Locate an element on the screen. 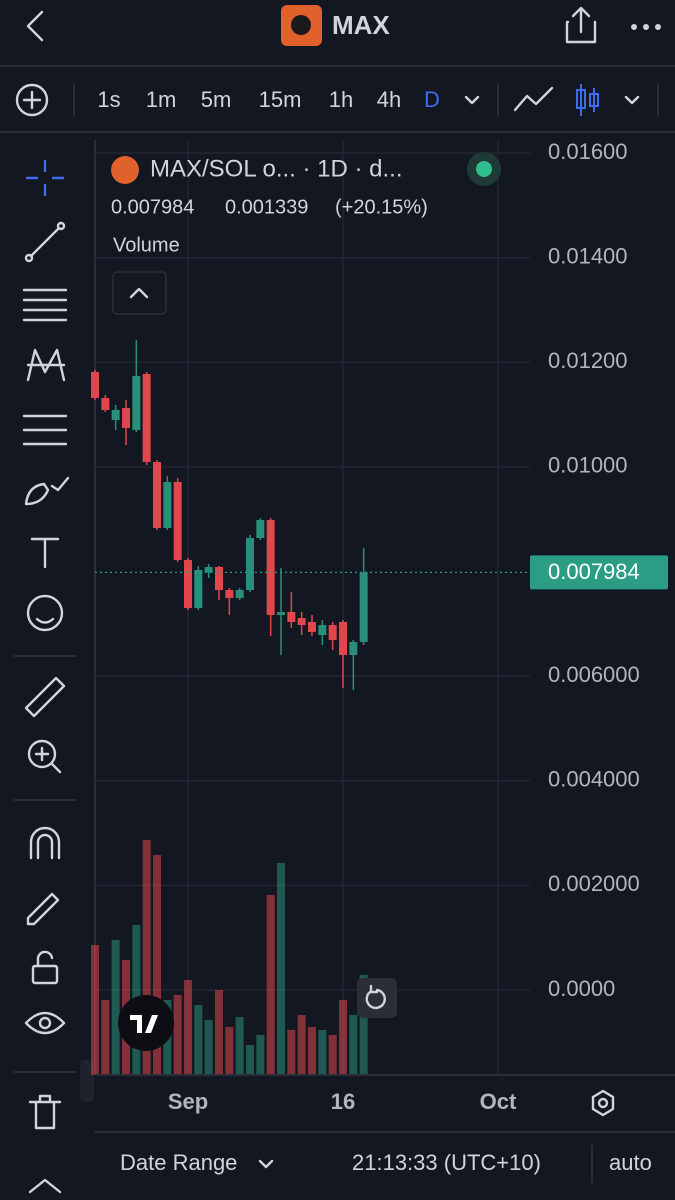 Image resolution: width=675 pixels, height=1200 pixels. more-button is located at coordinates (646, 27).